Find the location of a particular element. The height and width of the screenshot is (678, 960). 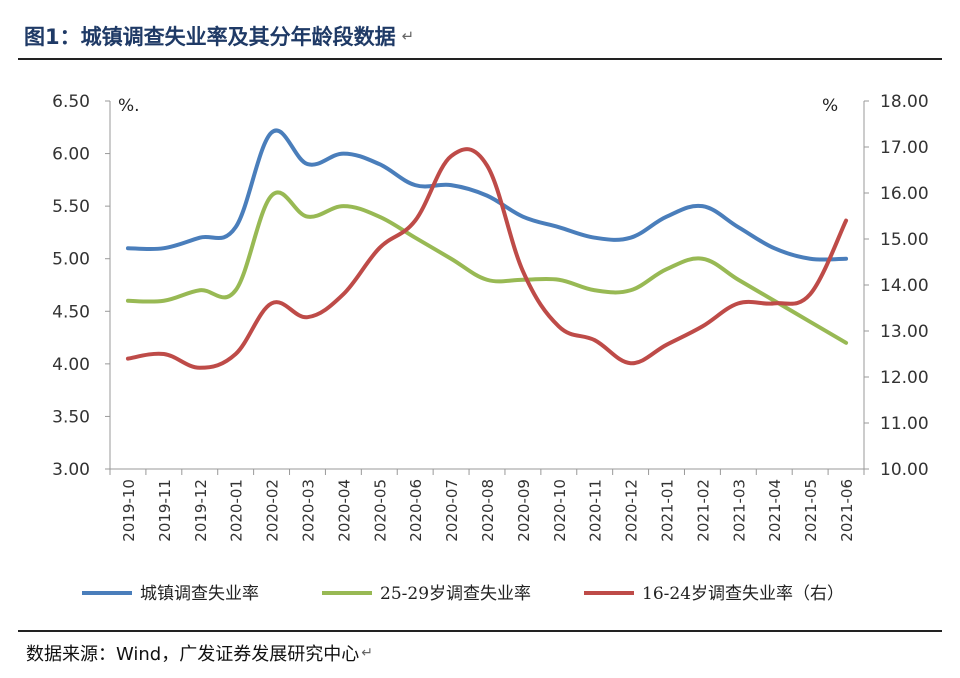

x-tick-label: 2019-12 is located at coordinates (201, 510).